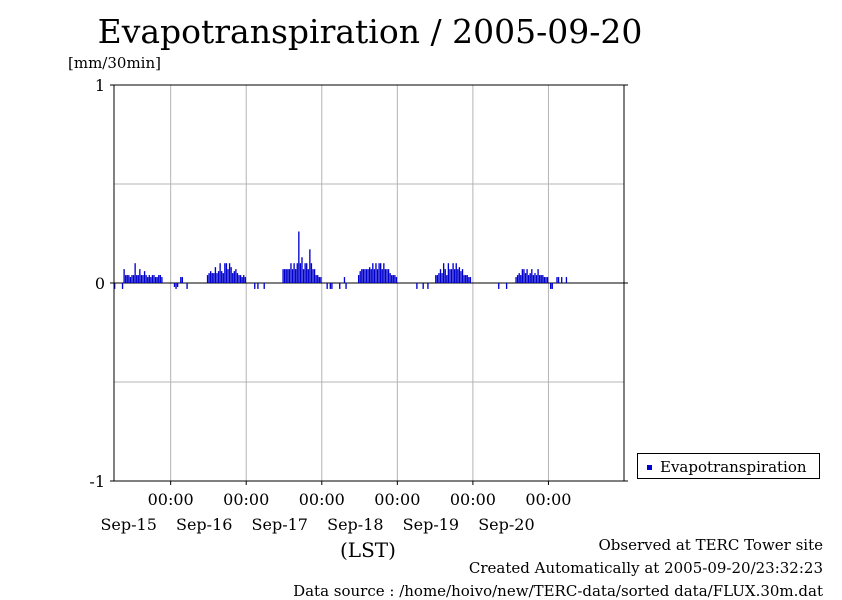  I want to click on x-tick-date-0: Sep-15, so click(128, 524).